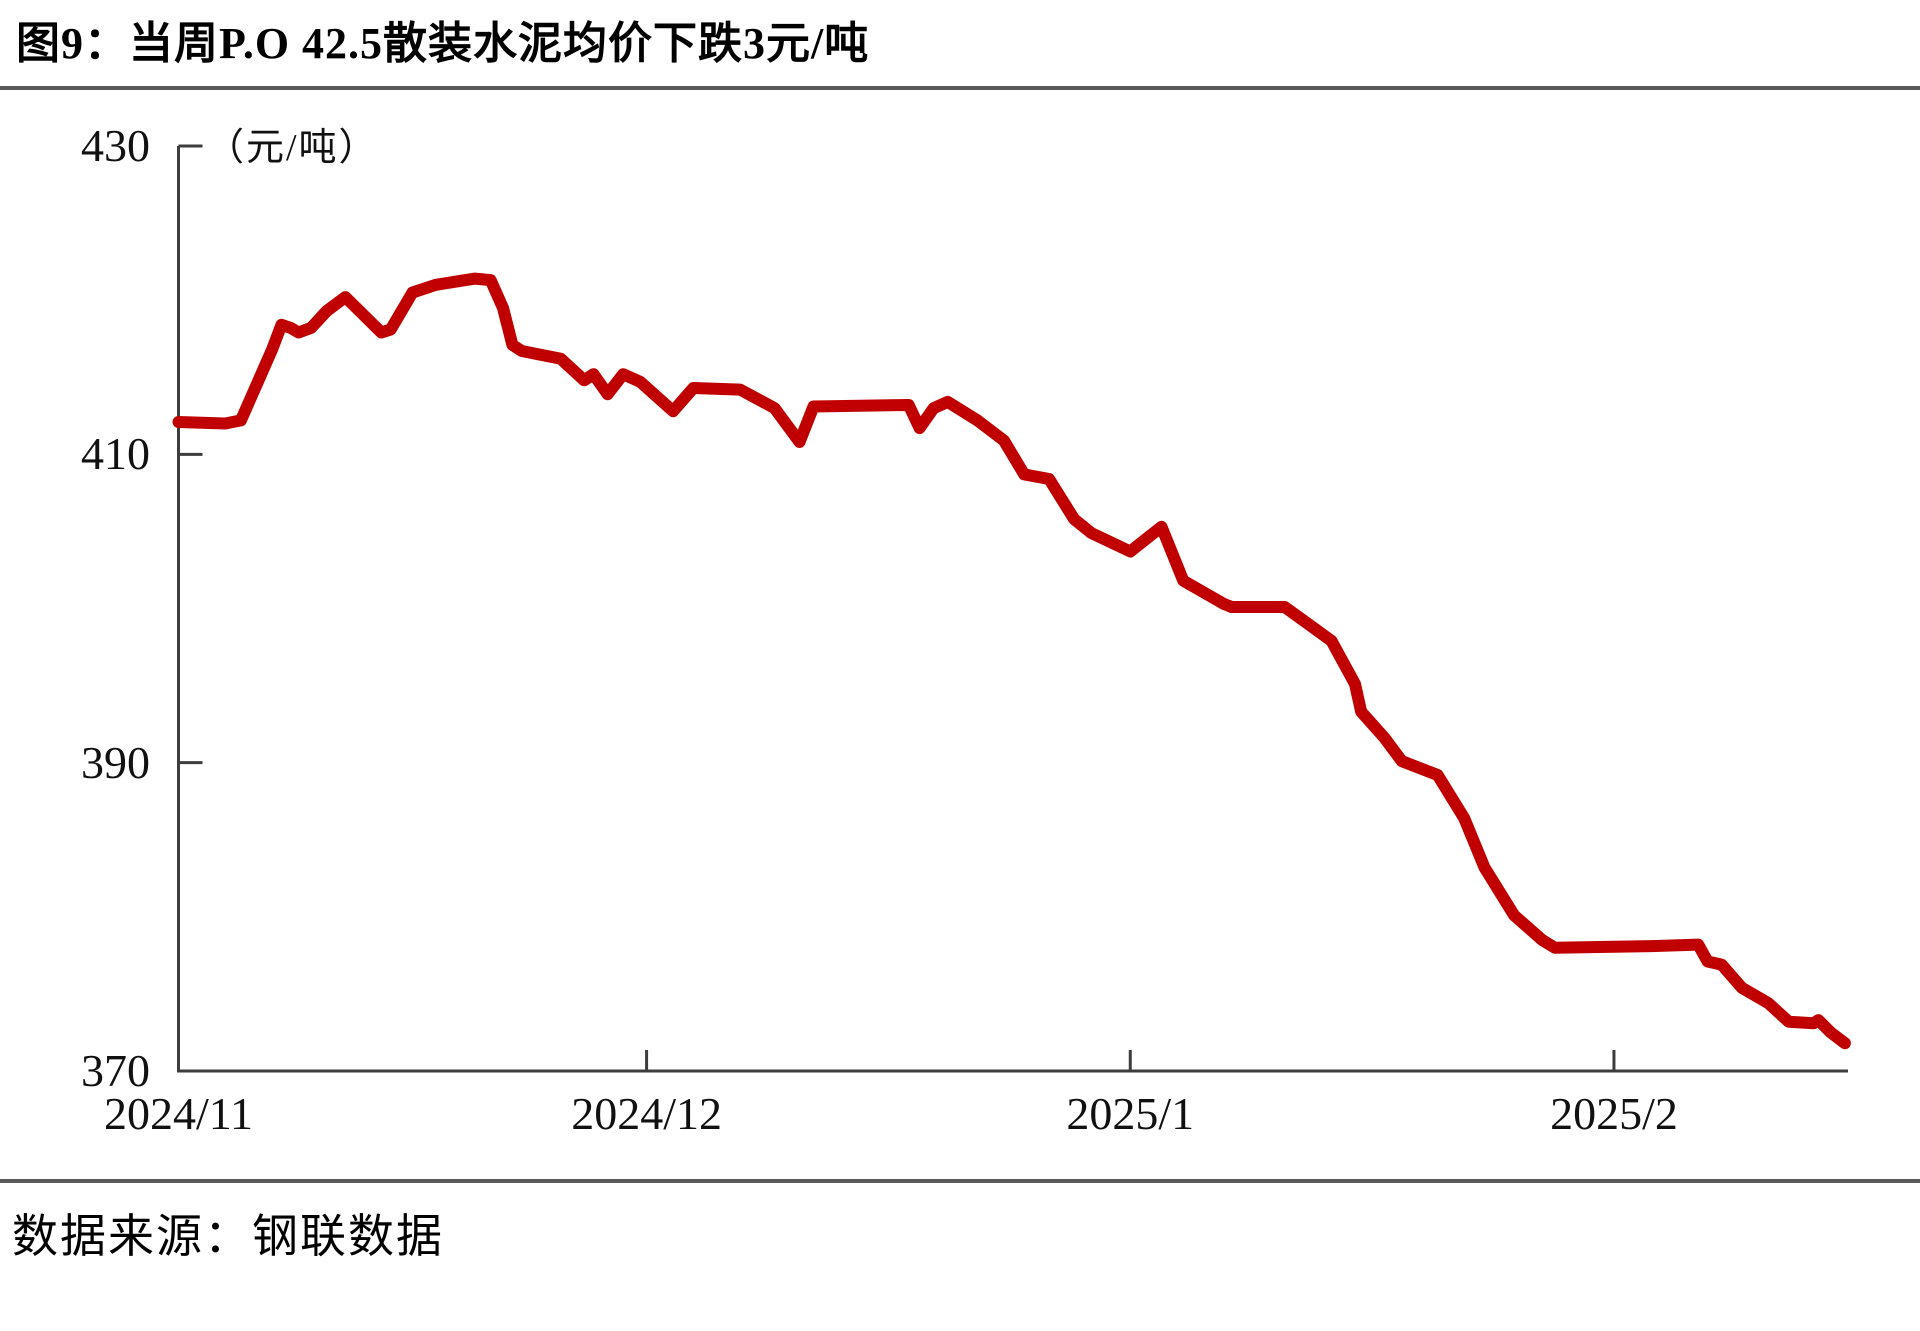  Describe the element at coordinates (960, 43) in the screenshot. I see `figure-header: 图9：当周P.O 42.5散装水泥均价下跌3元/吨` at that location.